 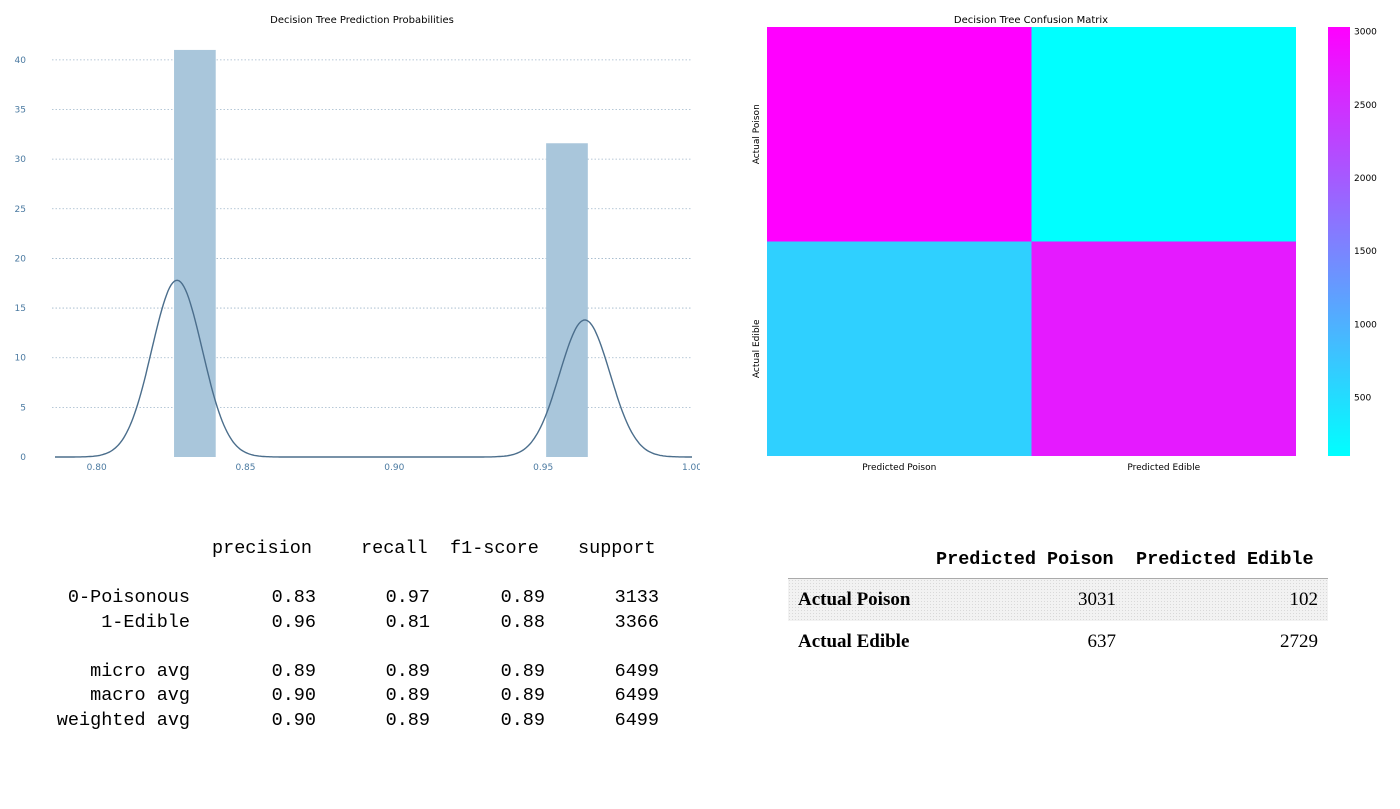 What do you see at coordinates (757, 134) in the screenshot?
I see `confusion-matrix-y-label: Actual Poison` at bounding box center [757, 134].